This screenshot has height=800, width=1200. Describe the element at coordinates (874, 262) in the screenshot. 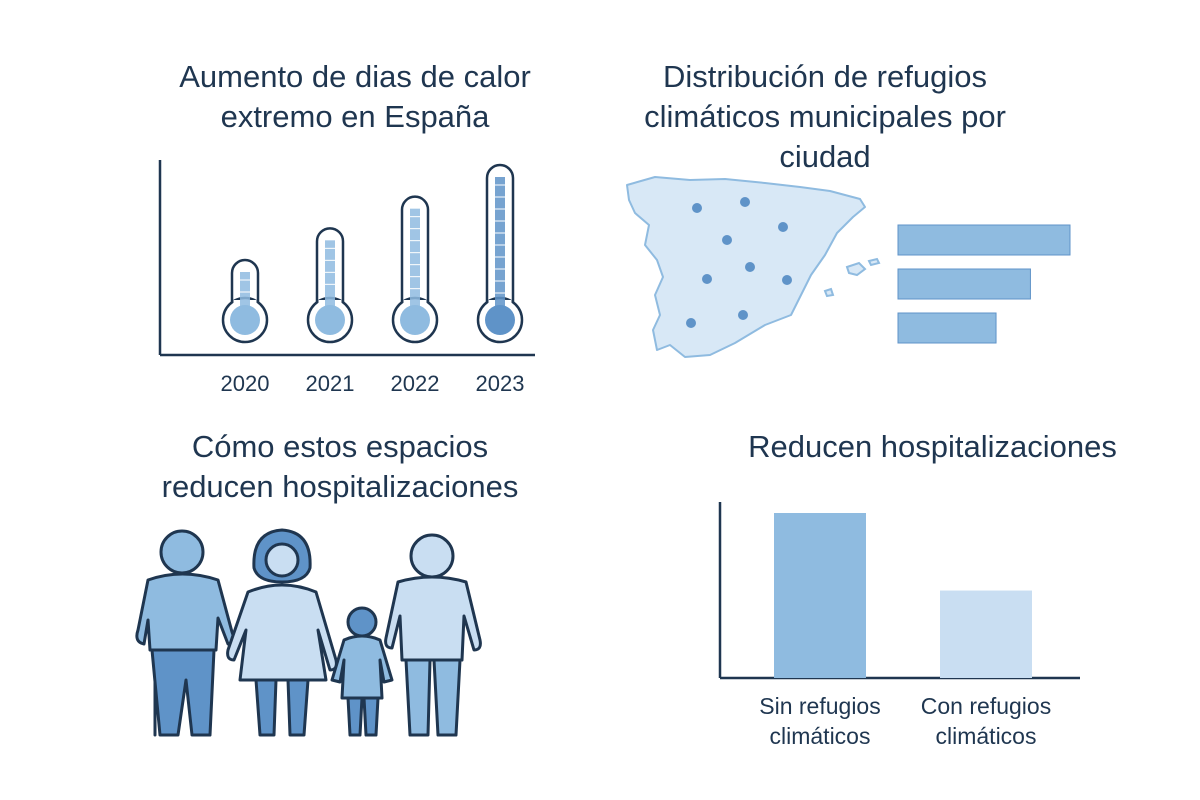

I see `baleares-island-menorca` at that location.